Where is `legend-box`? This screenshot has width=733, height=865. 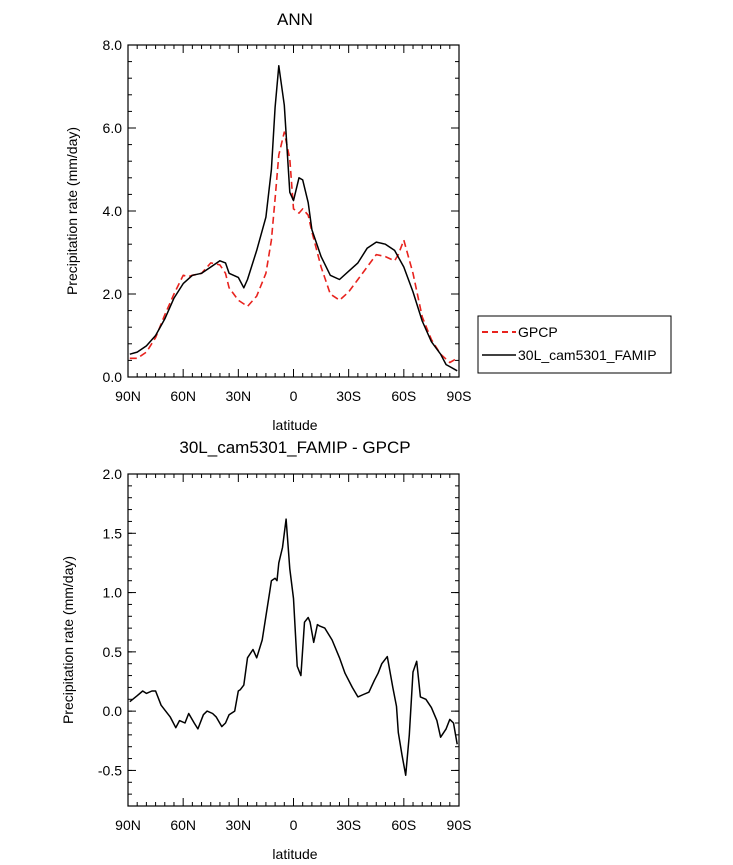 legend-box is located at coordinates (574, 344).